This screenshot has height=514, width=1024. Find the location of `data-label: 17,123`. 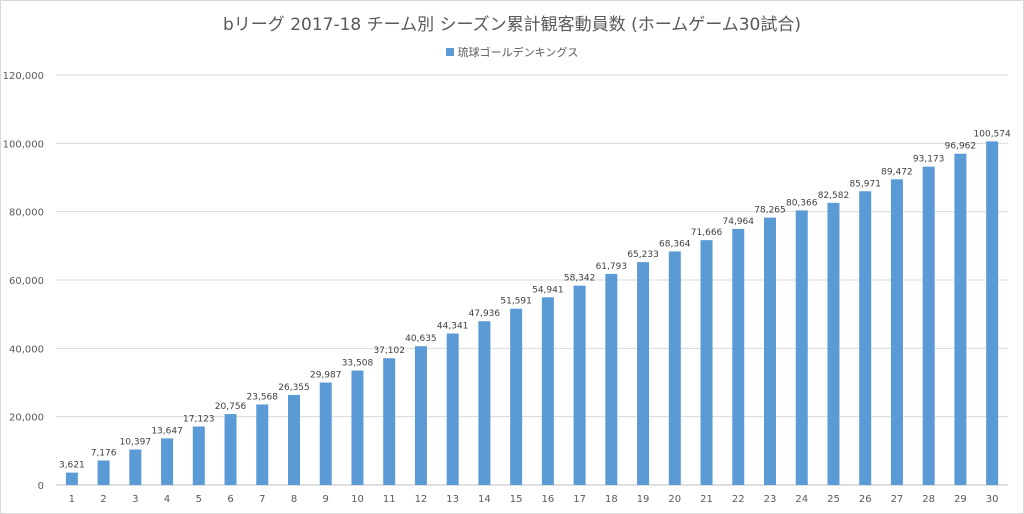

data-label: 17,123 is located at coordinates (199, 419).